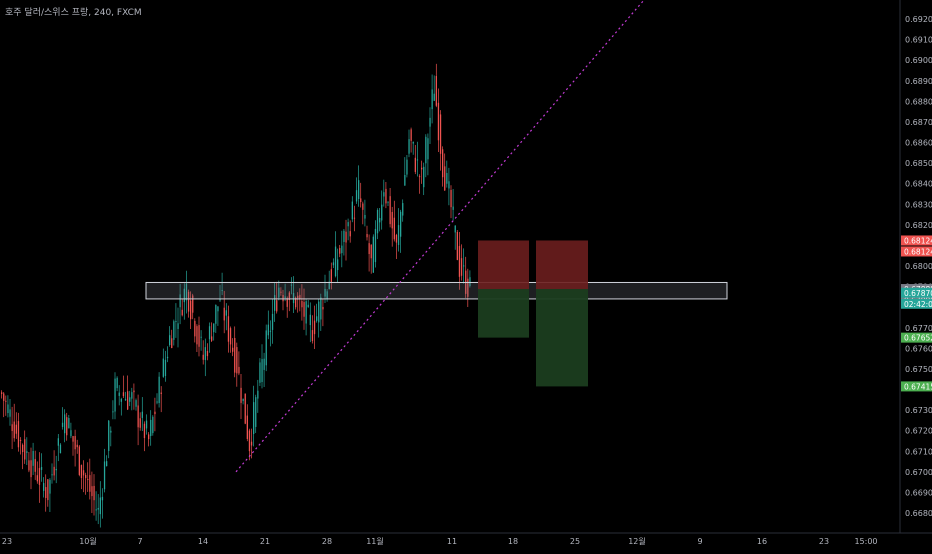 This screenshot has width=932, height=554. What do you see at coordinates (916, 337) in the screenshot?
I see `price-label: 0.67652` at bounding box center [916, 337].